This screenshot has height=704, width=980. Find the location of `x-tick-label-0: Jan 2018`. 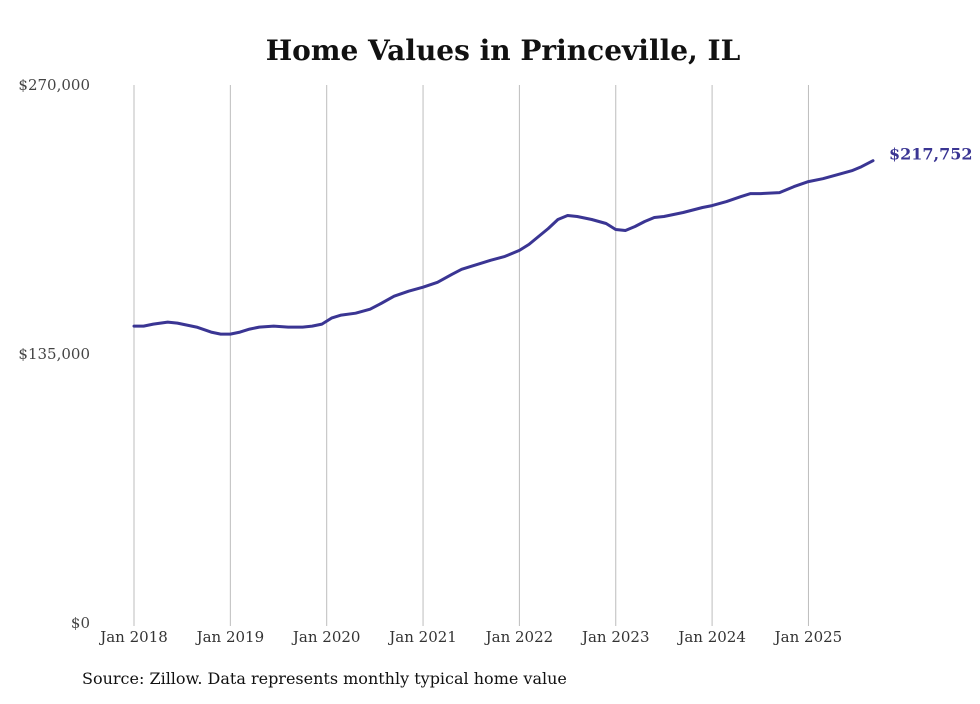

x-tick-label-0: Jan 2018 is located at coordinates (133, 637).